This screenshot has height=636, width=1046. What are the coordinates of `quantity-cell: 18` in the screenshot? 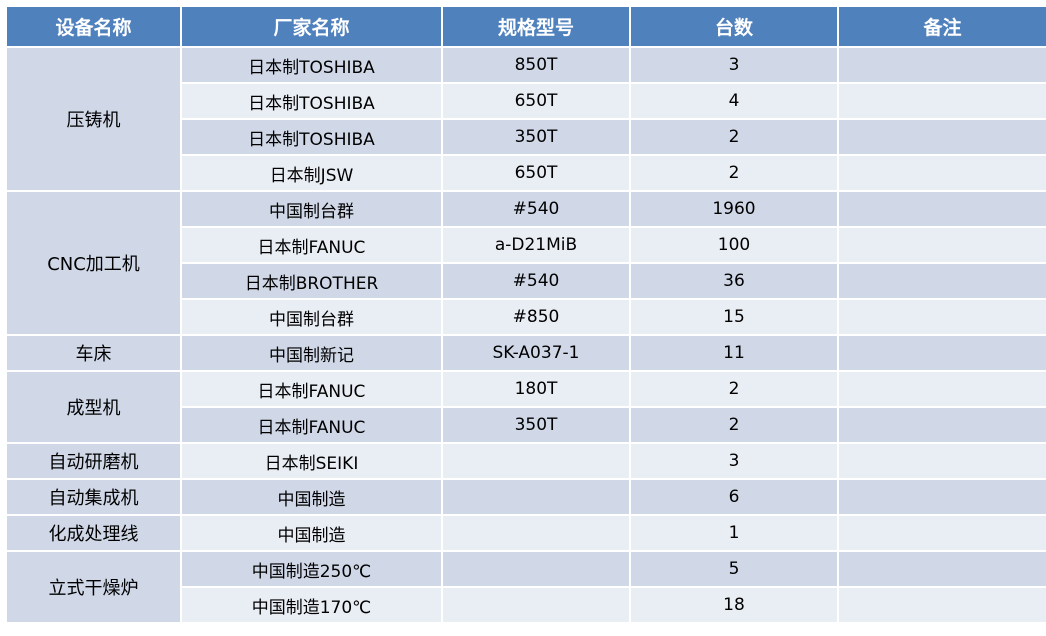 It's located at (734, 605).